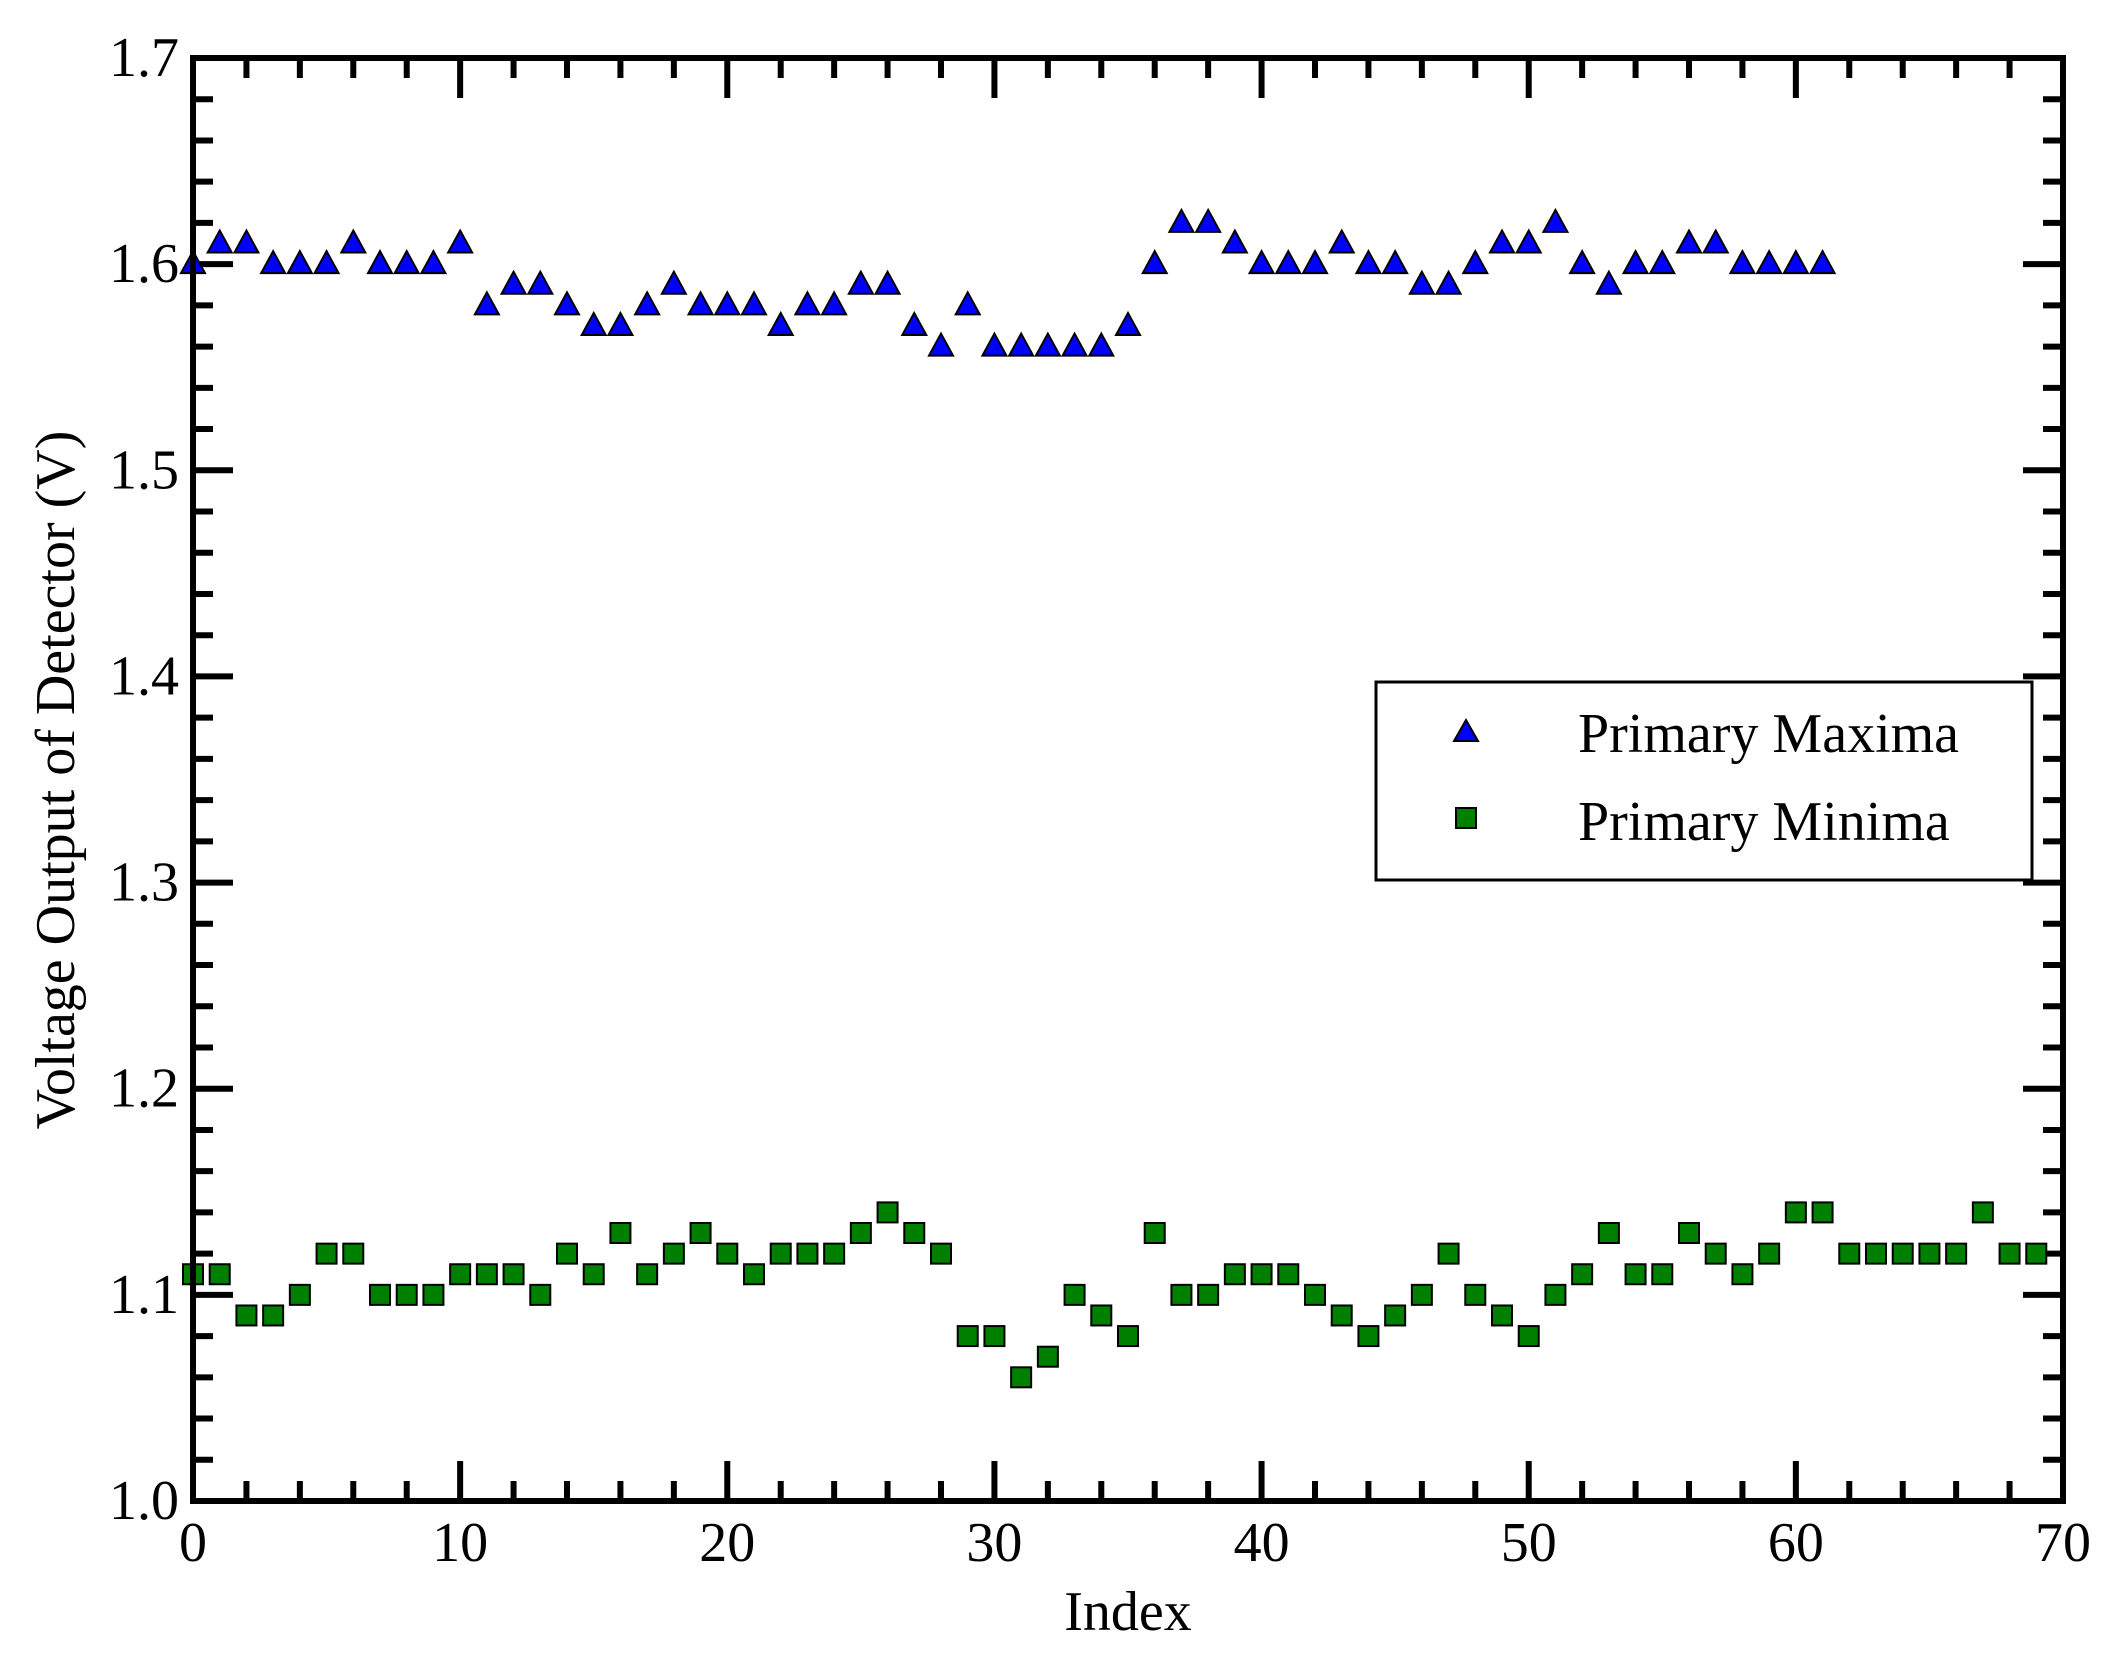 The height and width of the screenshot is (1669, 2113). Describe the element at coordinates (1466, 818) in the screenshot. I see `legend-marker-primary-minima` at that location.